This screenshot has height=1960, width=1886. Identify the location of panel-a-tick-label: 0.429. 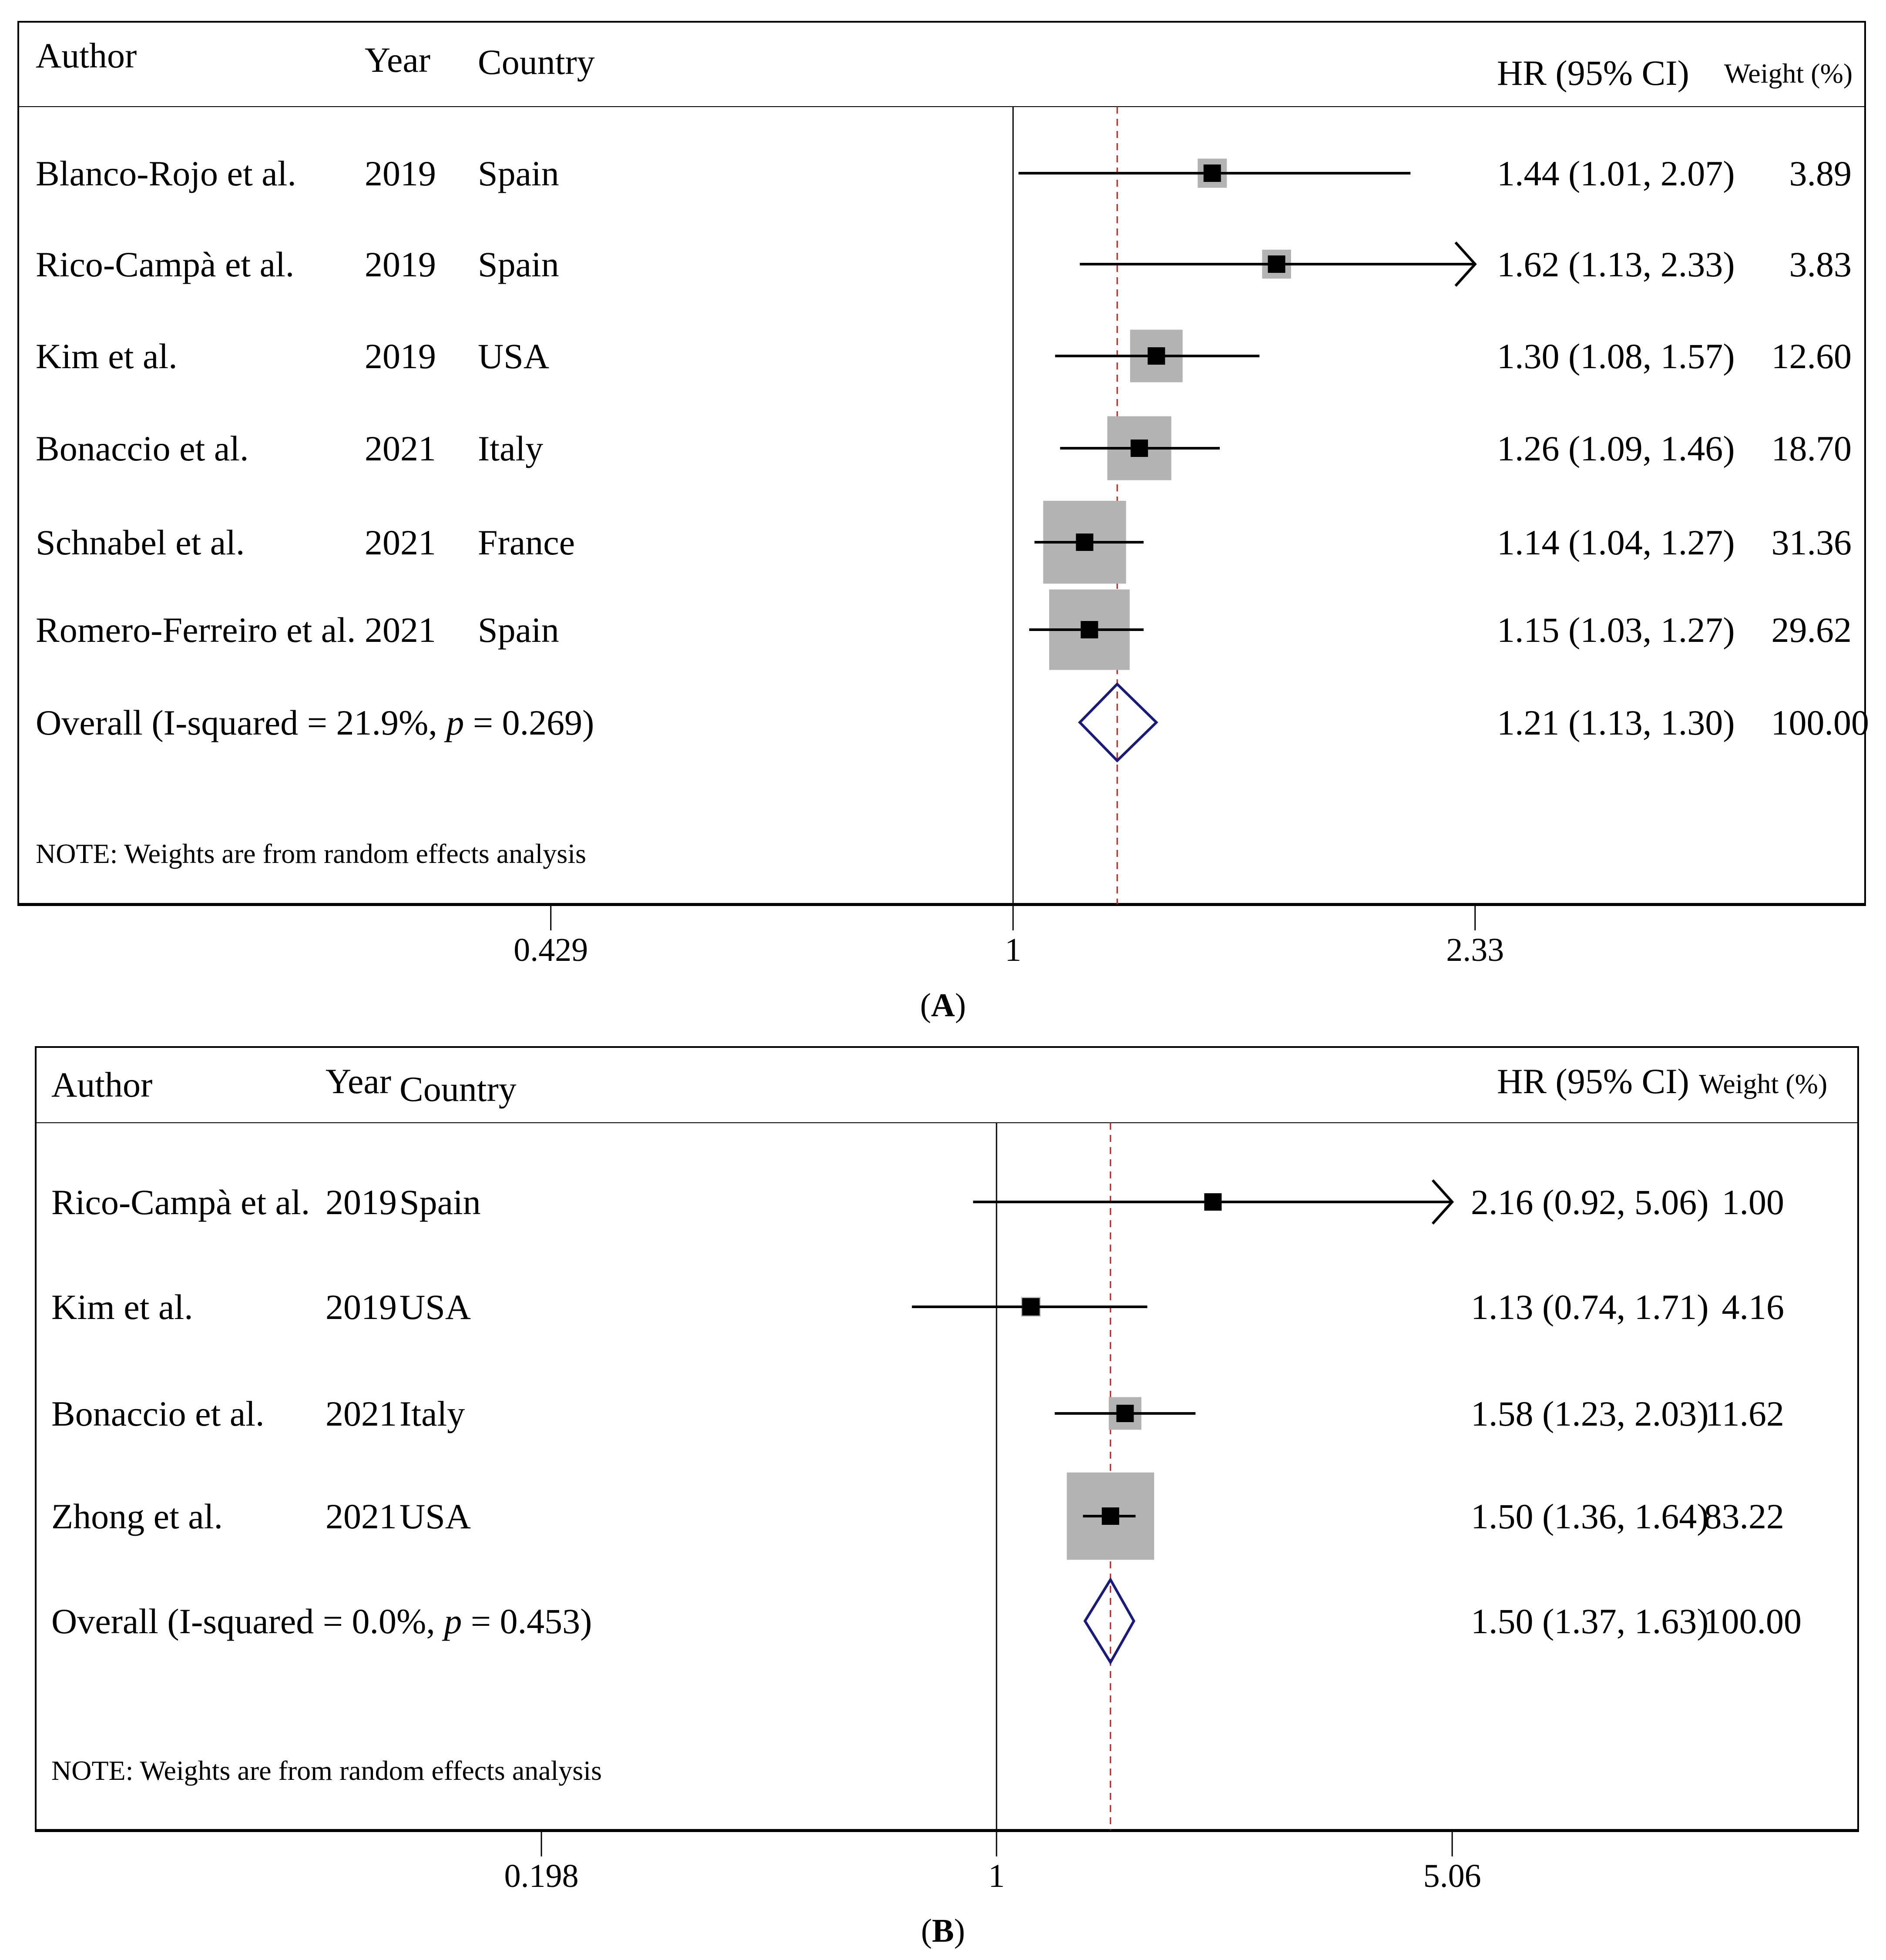
(551, 950).